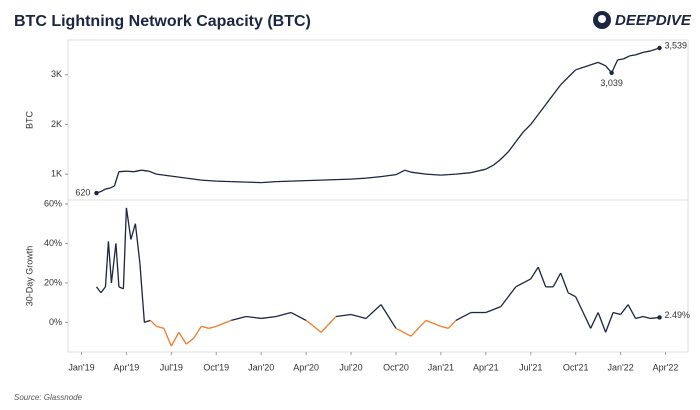 Image resolution: width=700 pixels, height=410 pixels. I want to click on data-label: 3,039, so click(611, 83).